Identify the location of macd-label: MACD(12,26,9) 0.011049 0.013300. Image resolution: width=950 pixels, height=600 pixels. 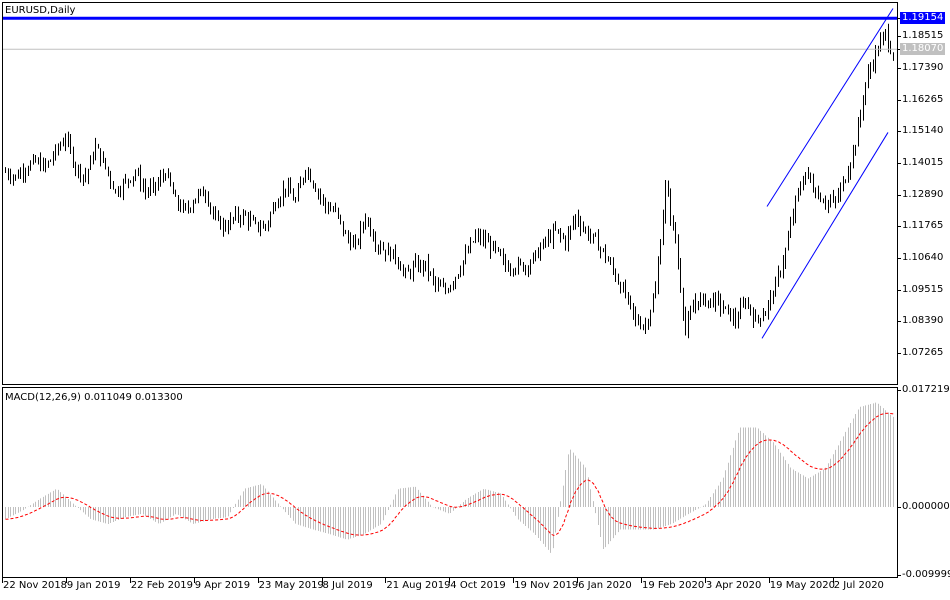
(94, 397).